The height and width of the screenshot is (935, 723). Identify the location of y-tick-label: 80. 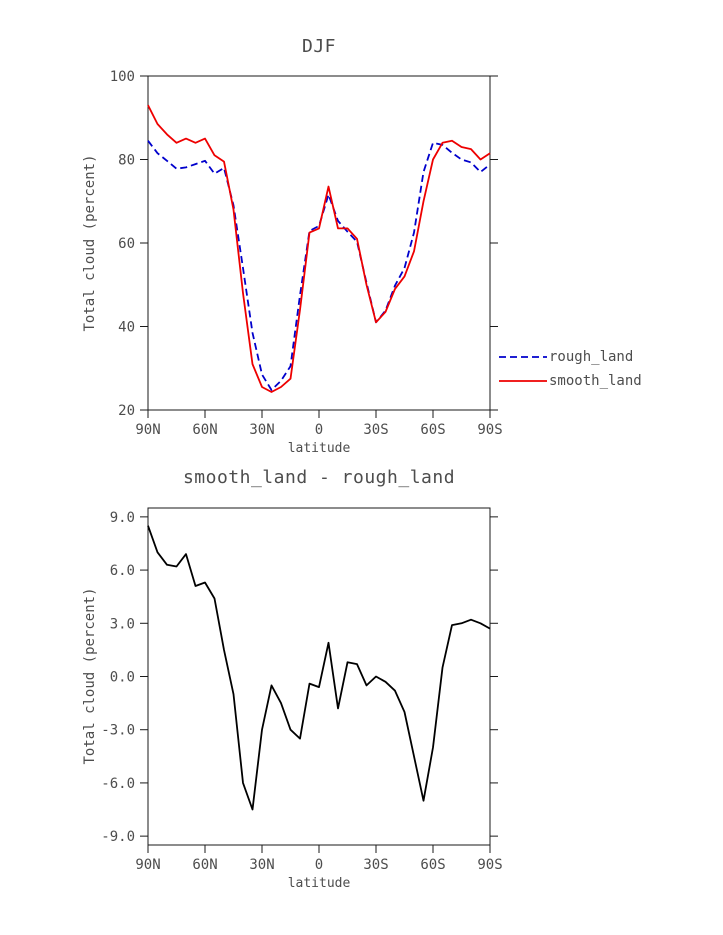
(126, 161).